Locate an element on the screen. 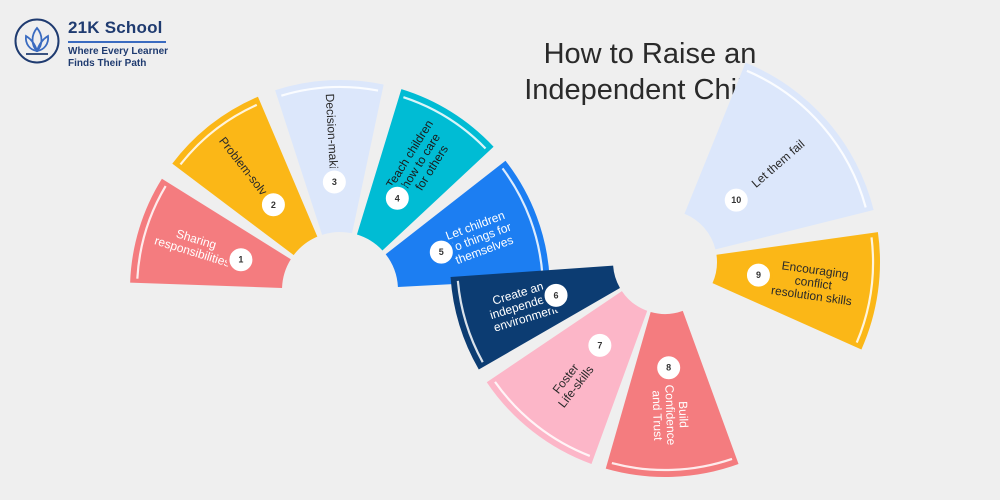 The image size is (1000, 500). segment-10-edge-accent is located at coordinates (806, 138).